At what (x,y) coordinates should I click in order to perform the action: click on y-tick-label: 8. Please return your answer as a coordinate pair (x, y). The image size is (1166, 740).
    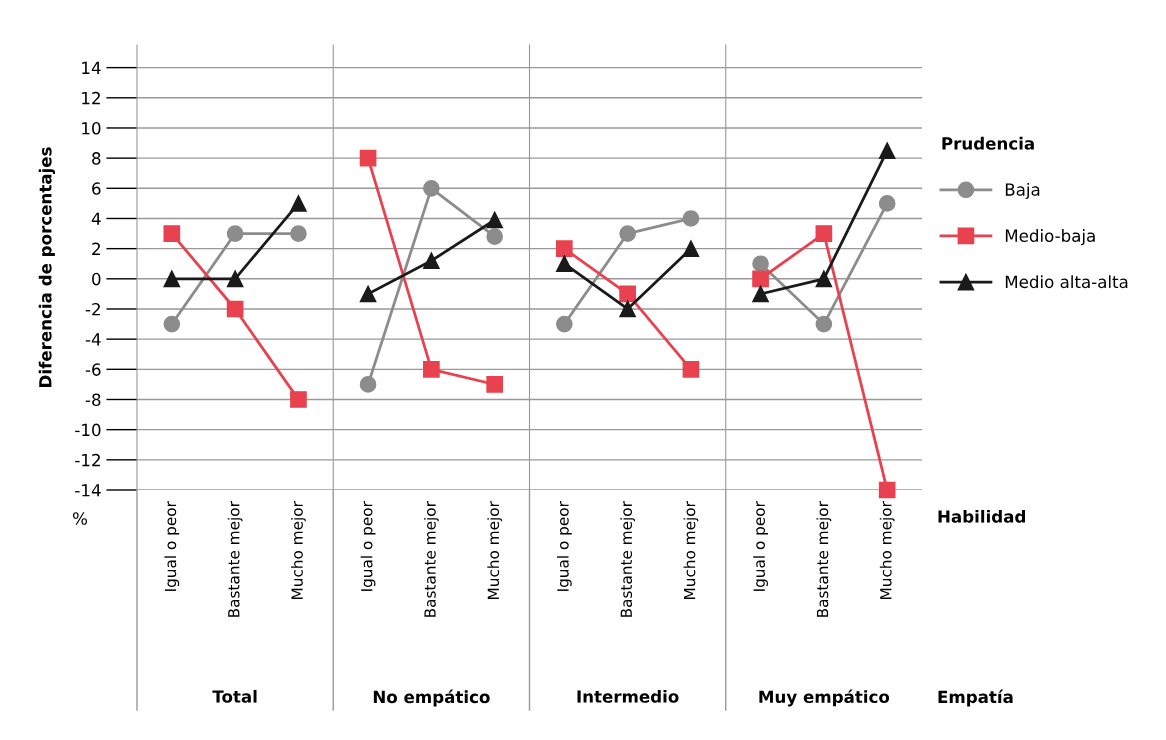
    Looking at the image, I should click on (96, 158).